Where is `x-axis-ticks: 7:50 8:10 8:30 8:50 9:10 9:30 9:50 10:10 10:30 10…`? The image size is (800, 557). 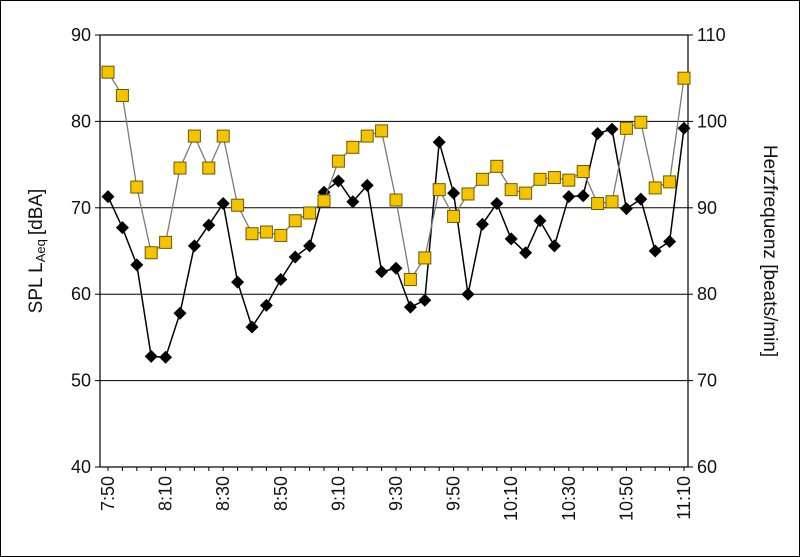 x-axis-ticks: 7:50 8:10 8:30 8:50 9:10 9:30 9:50 10:10 10:30 10… is located at coordinates (396, 494).